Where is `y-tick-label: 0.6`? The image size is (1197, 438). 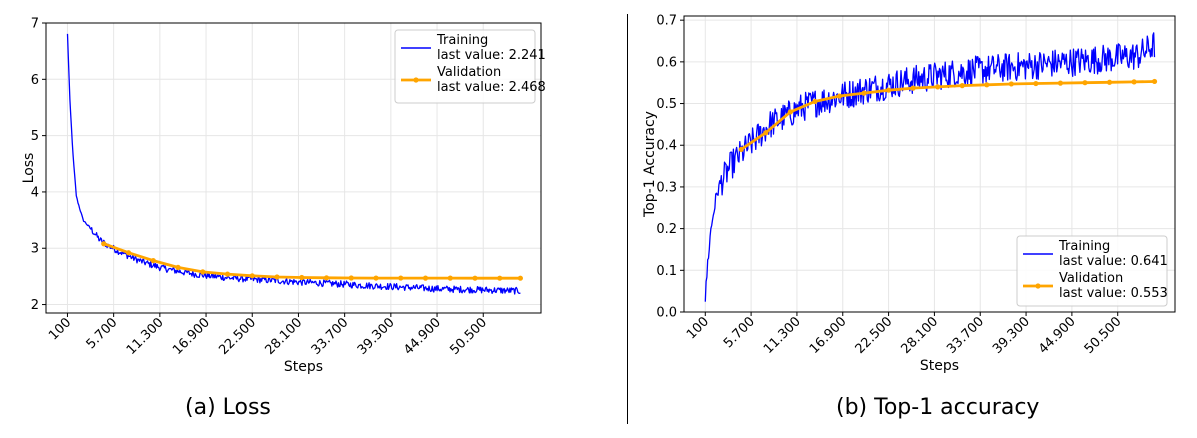 y-tick-label: 0.6 is located at coordinates (666, 62).